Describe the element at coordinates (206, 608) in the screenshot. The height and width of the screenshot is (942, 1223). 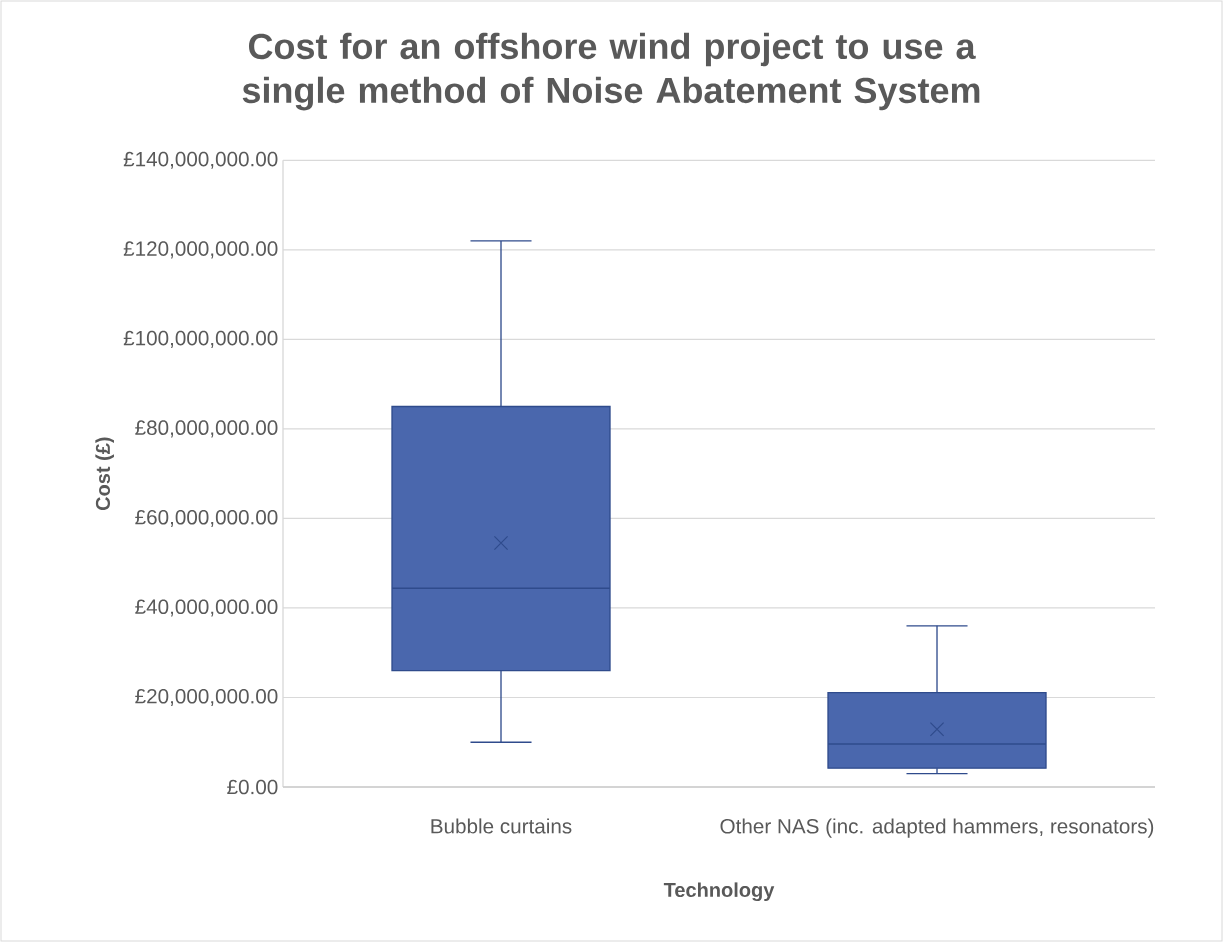
I see `y-tick-label: £40,000,000.00` at that location.